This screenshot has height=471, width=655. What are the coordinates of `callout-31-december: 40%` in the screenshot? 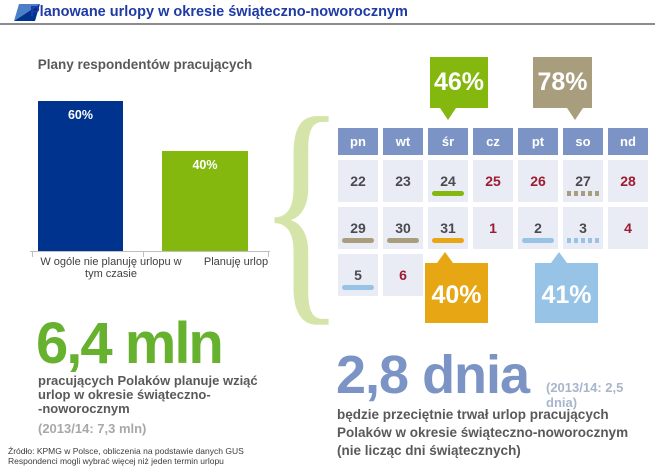 It's located at (456, 287).